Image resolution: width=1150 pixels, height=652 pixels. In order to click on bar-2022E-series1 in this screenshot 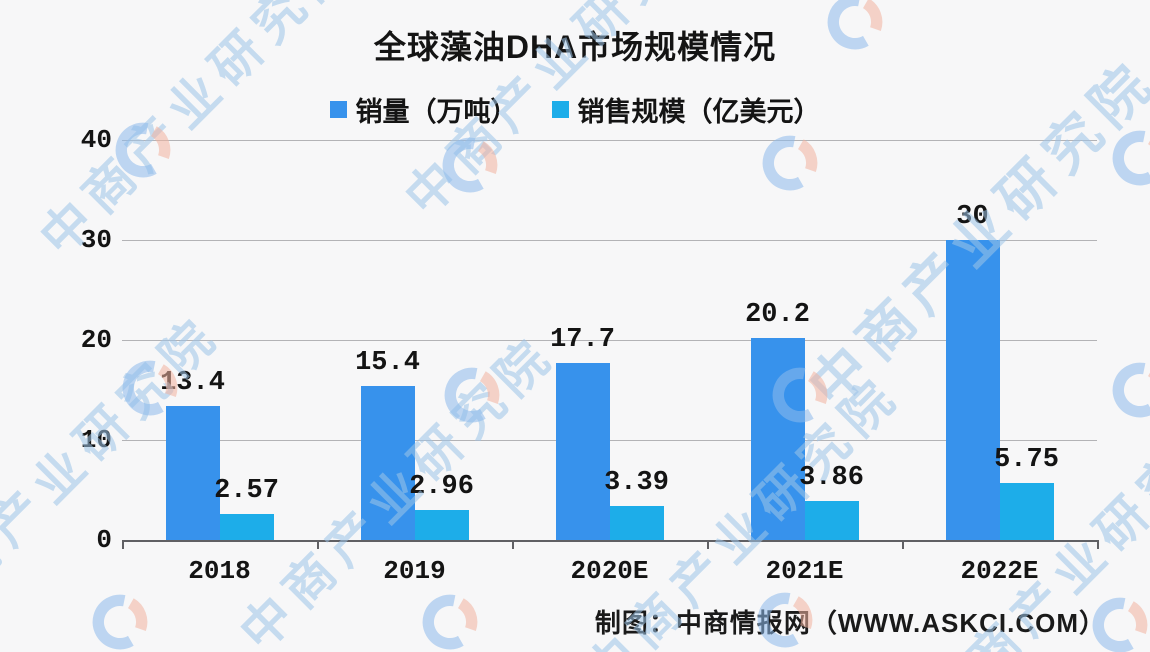, I will do `click(972, 390)`.